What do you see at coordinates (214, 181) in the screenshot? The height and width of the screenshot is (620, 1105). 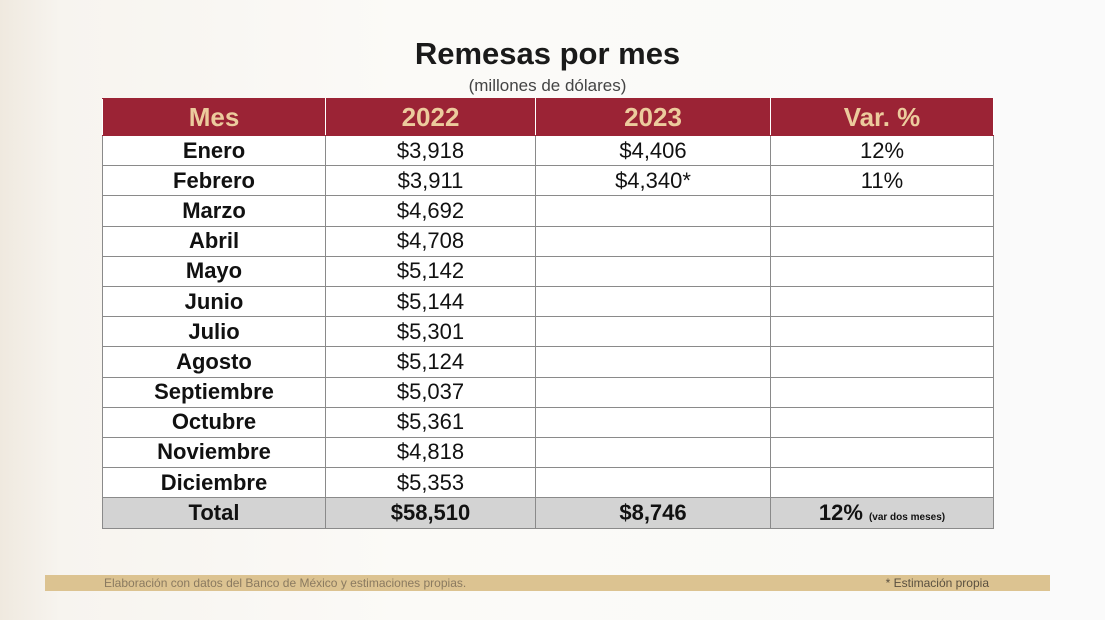 I see `month-cell: Febrero` at bounding box center [214, 181].